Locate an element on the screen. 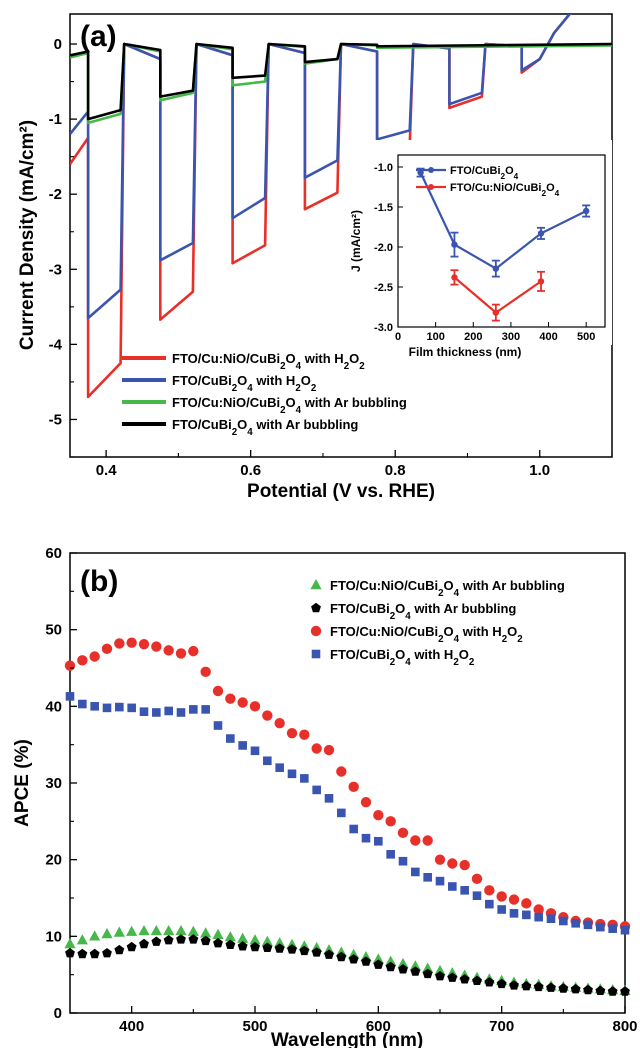 This screenshot has height=1048, width=640. inset-frame is located at coordinates (501, 241).